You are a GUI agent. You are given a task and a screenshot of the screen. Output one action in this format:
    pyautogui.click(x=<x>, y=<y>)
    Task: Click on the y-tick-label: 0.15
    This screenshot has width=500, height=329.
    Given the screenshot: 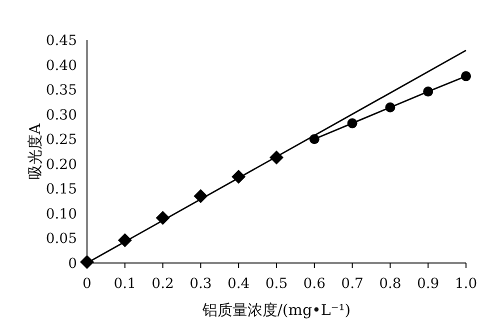 What is the action you would take?
    pyautogui.click(x=61, y=190)
    